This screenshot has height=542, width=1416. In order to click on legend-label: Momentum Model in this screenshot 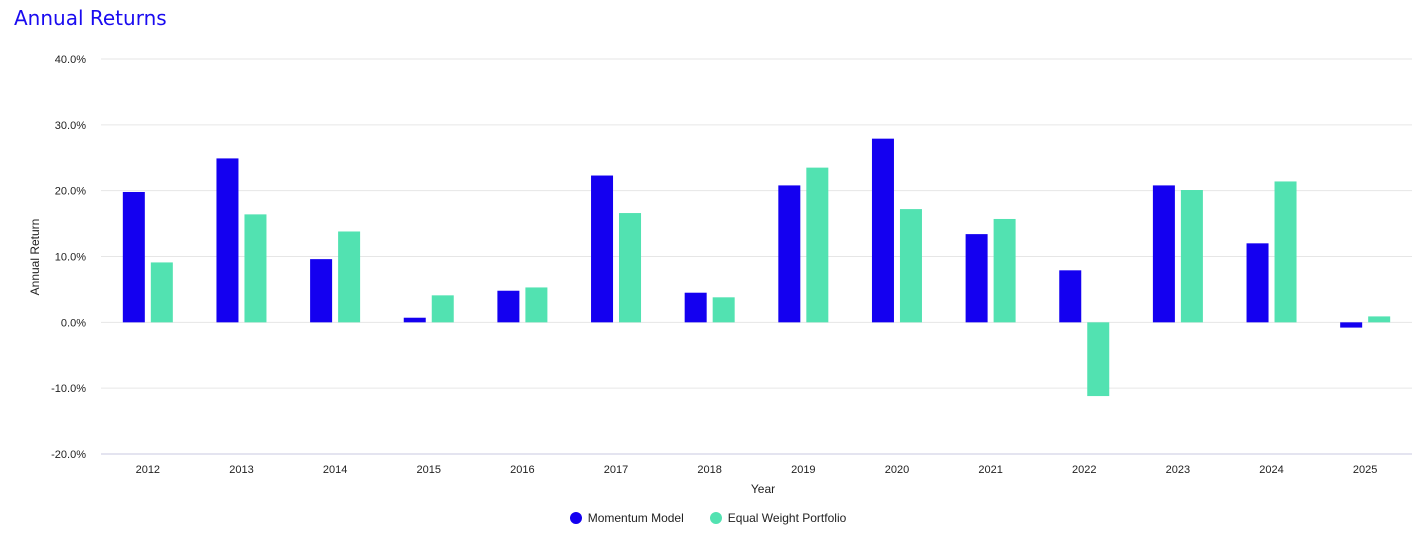, I will do `click(635, 518)`.